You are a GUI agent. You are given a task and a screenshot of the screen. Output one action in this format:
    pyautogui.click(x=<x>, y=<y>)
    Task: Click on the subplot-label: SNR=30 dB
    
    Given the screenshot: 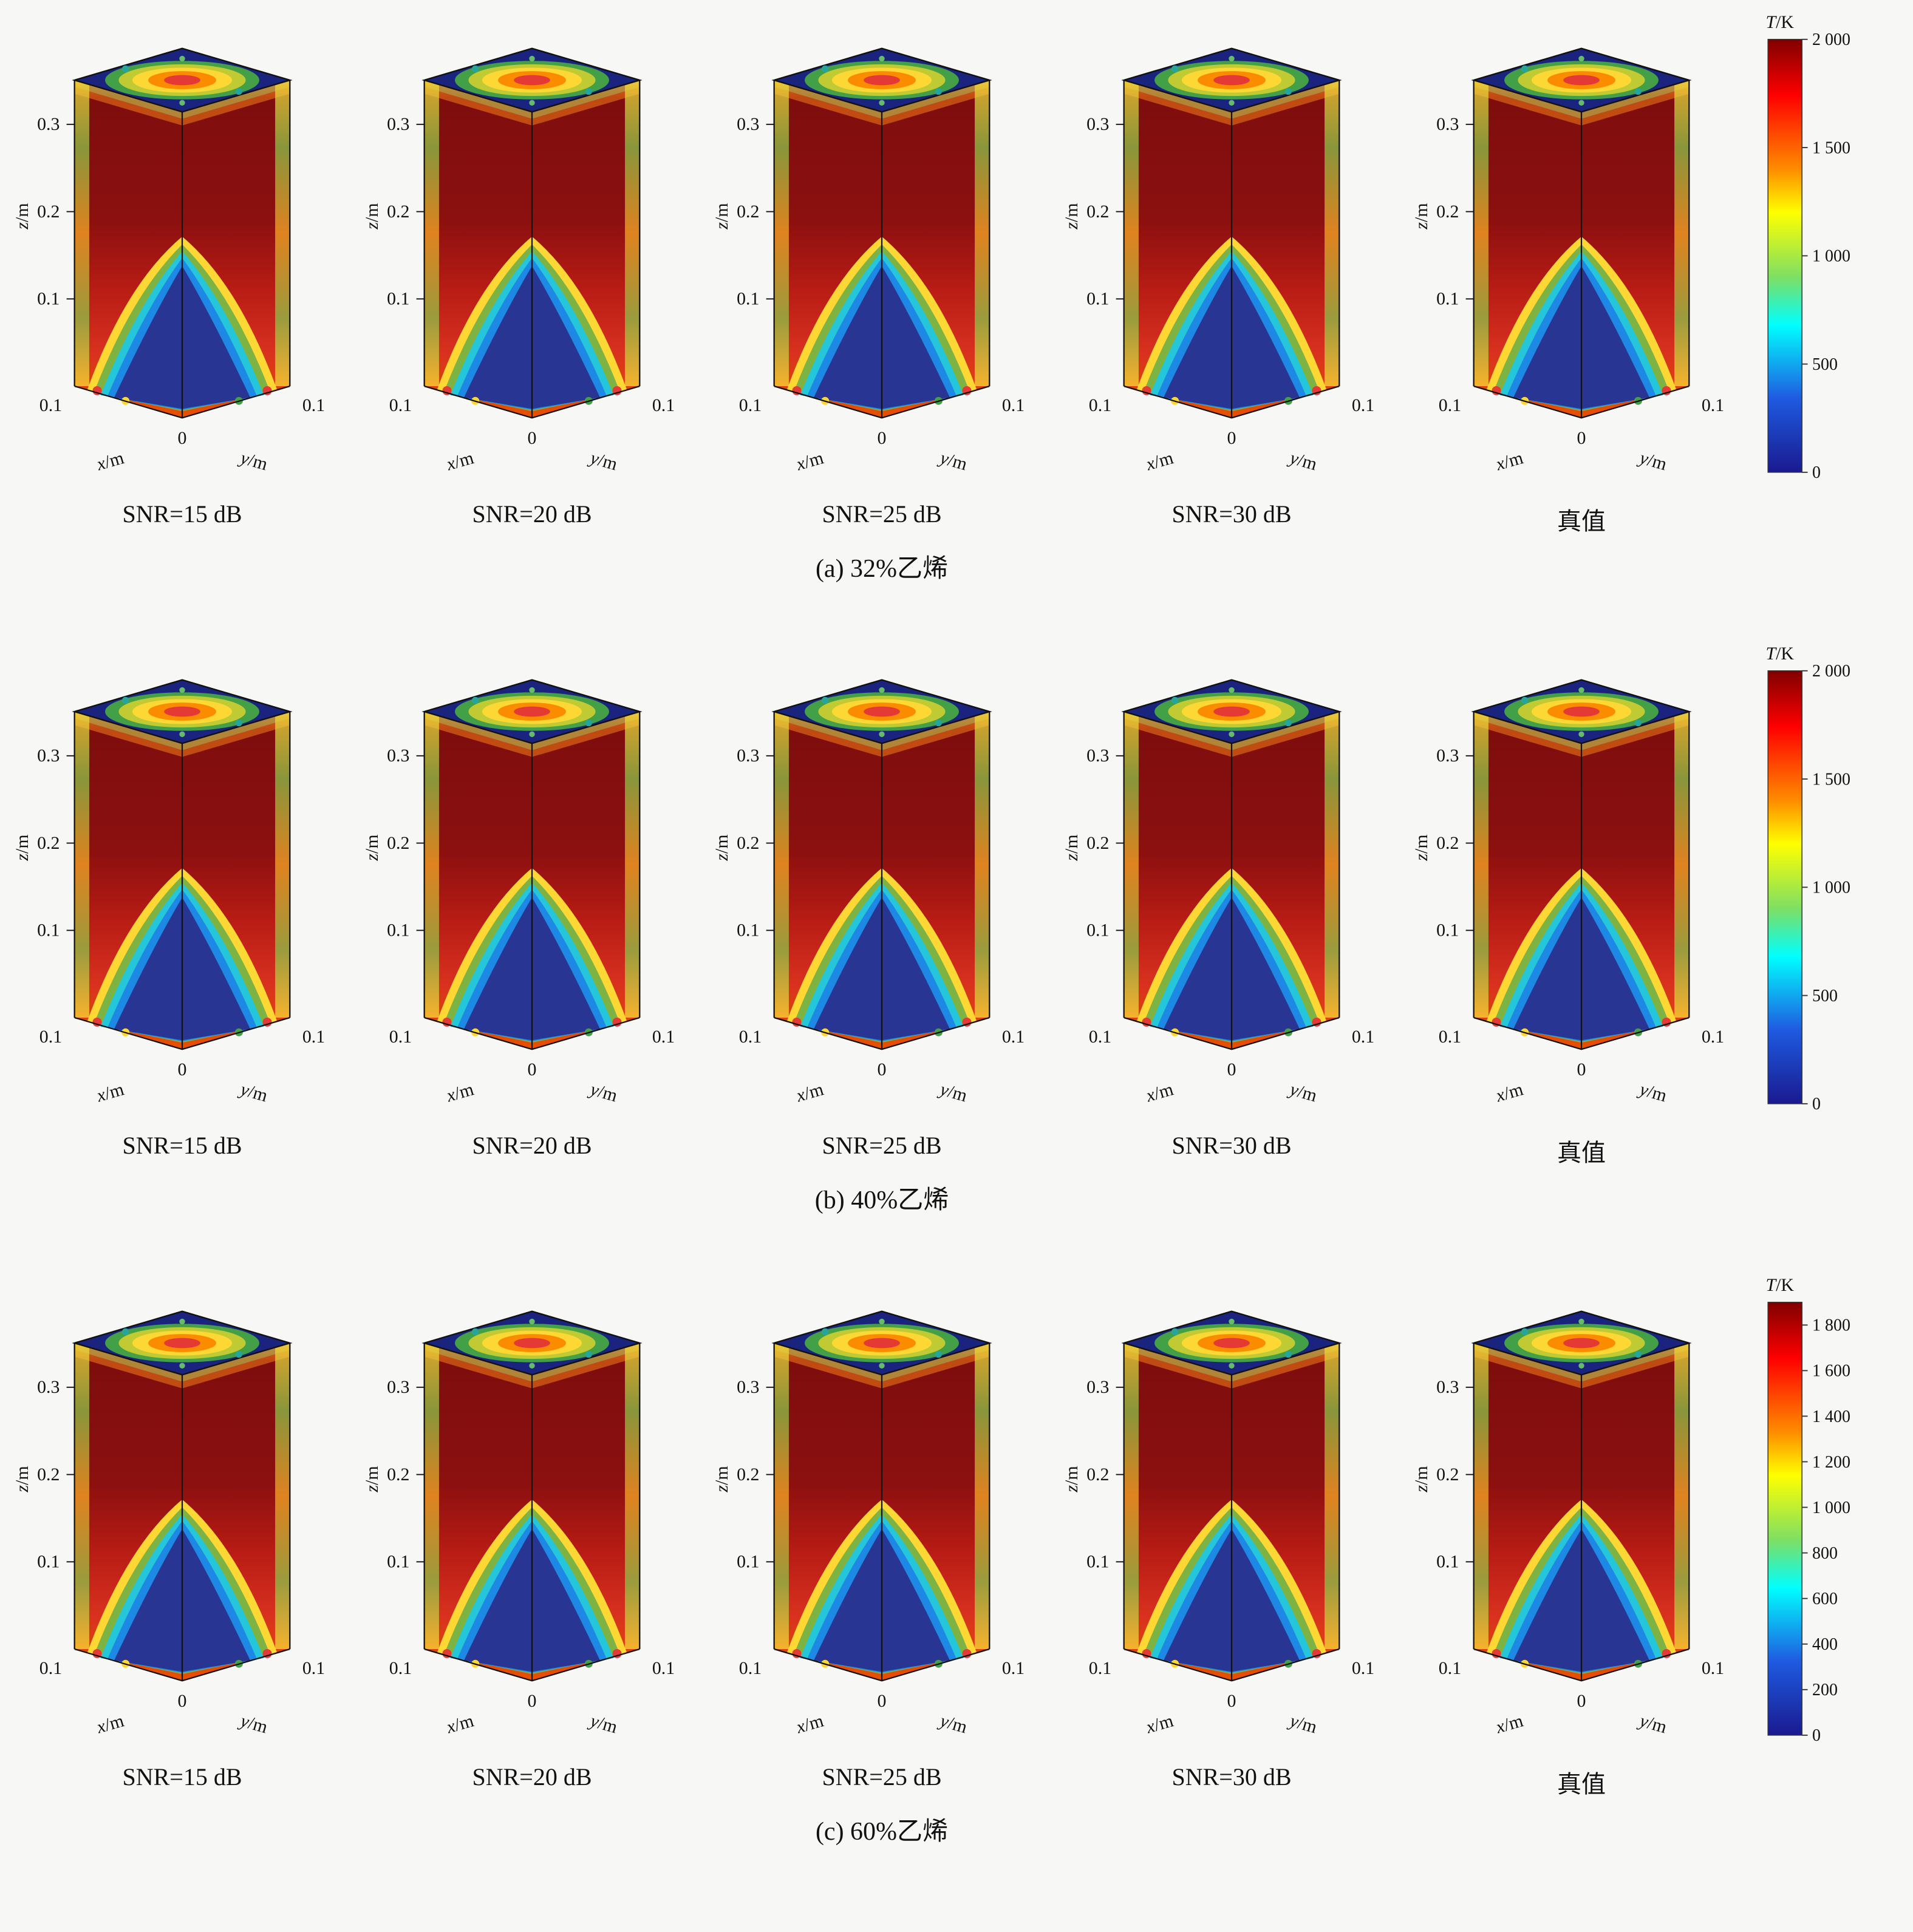 What is the action you would take?
    pyautogui.click(x=1231, y=515)
    